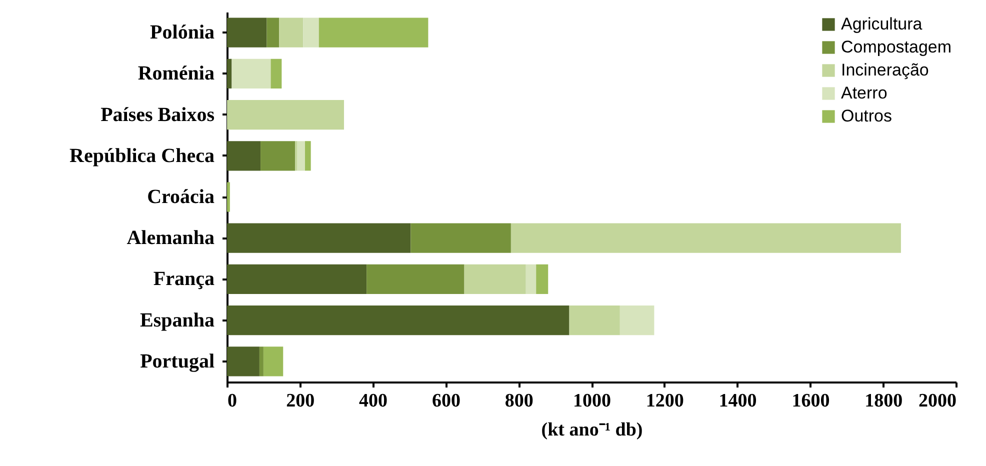 The height and width of the screenshot is (466, 986). Describe the element at coordinates (180, 197) in the screenshot. I see `y-tick-label: Croácia` at that location.